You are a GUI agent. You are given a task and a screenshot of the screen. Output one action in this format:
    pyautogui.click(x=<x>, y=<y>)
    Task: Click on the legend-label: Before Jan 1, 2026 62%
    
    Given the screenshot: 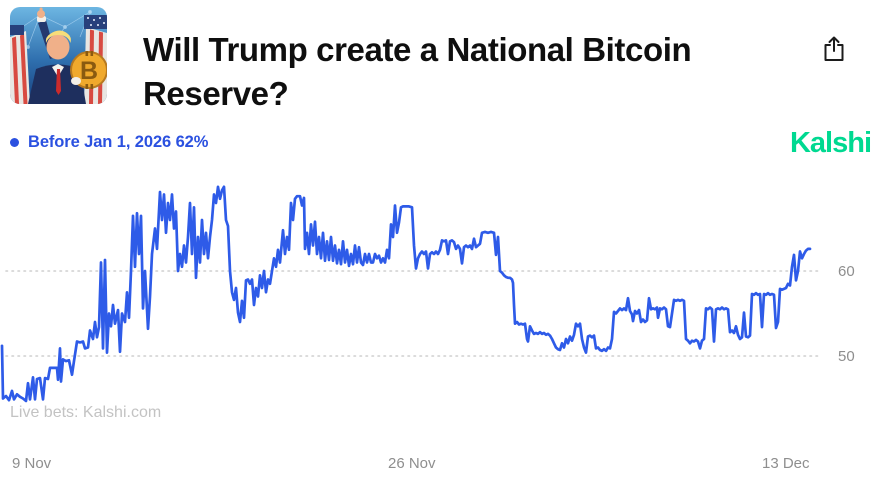 What is the action you would take?
    pyautogui.click(x=118, y=142)
    